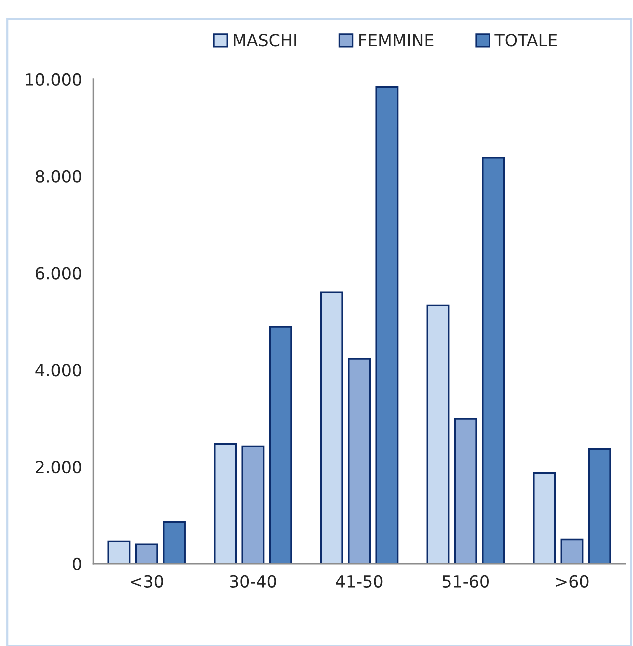 This screenshot has width=633, height=646. I want to click on x-tick-label: <30, so click(147, 581).